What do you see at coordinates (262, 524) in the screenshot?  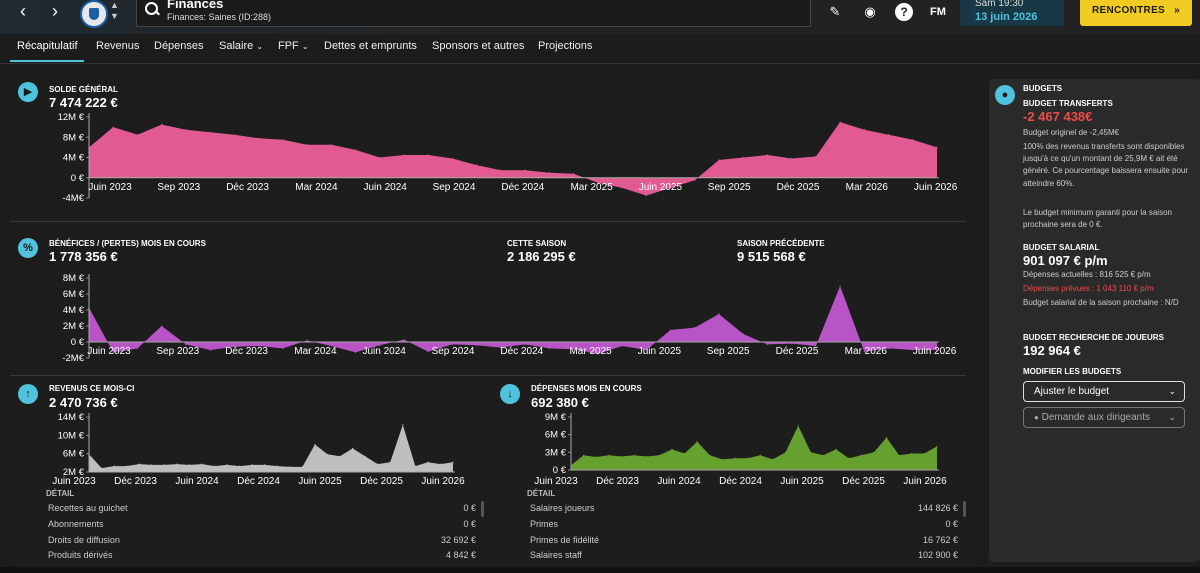 I see `table-row: Abonnements 0 €` at bounding box center [262, 524].